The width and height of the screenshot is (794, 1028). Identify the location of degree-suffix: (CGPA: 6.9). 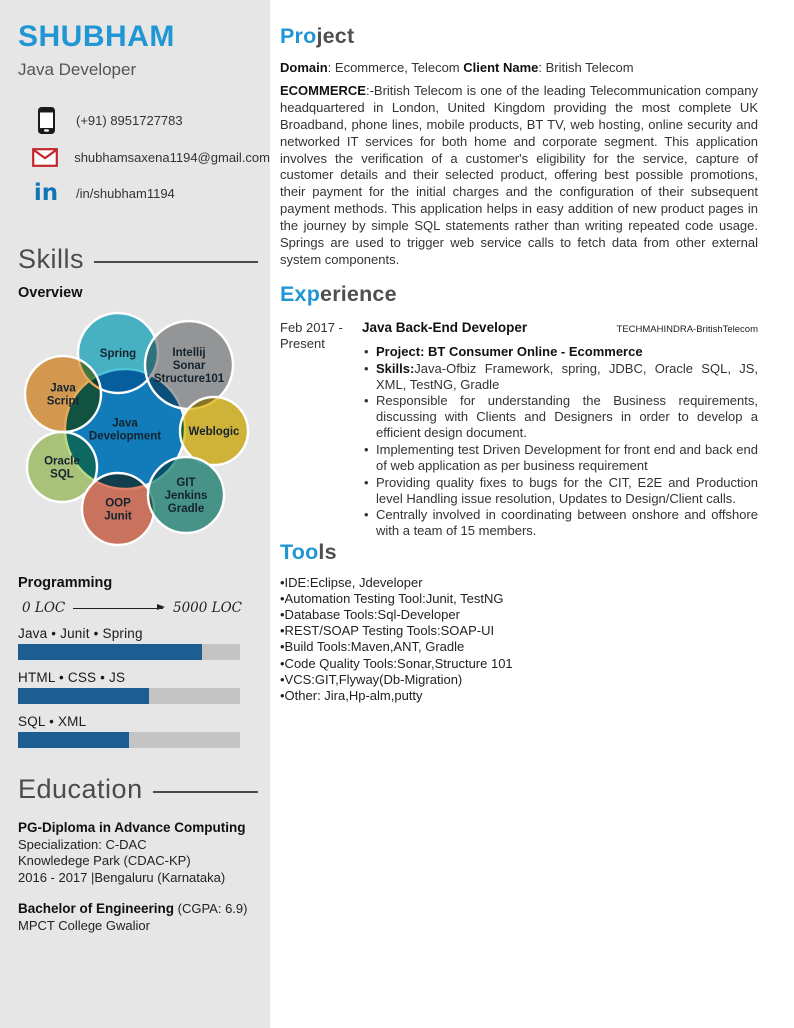
(211, 909).